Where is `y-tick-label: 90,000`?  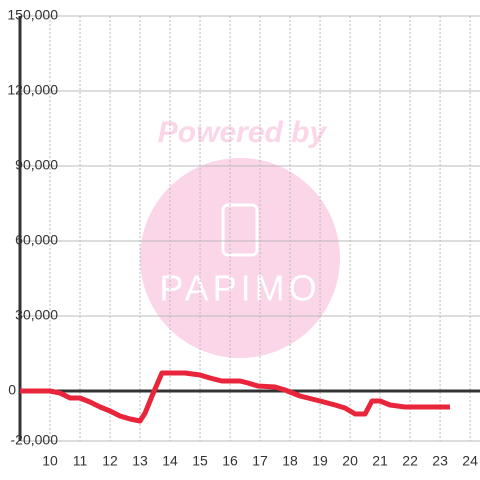 y-tick-label: 90,000 is located at coordinates (36, 165).